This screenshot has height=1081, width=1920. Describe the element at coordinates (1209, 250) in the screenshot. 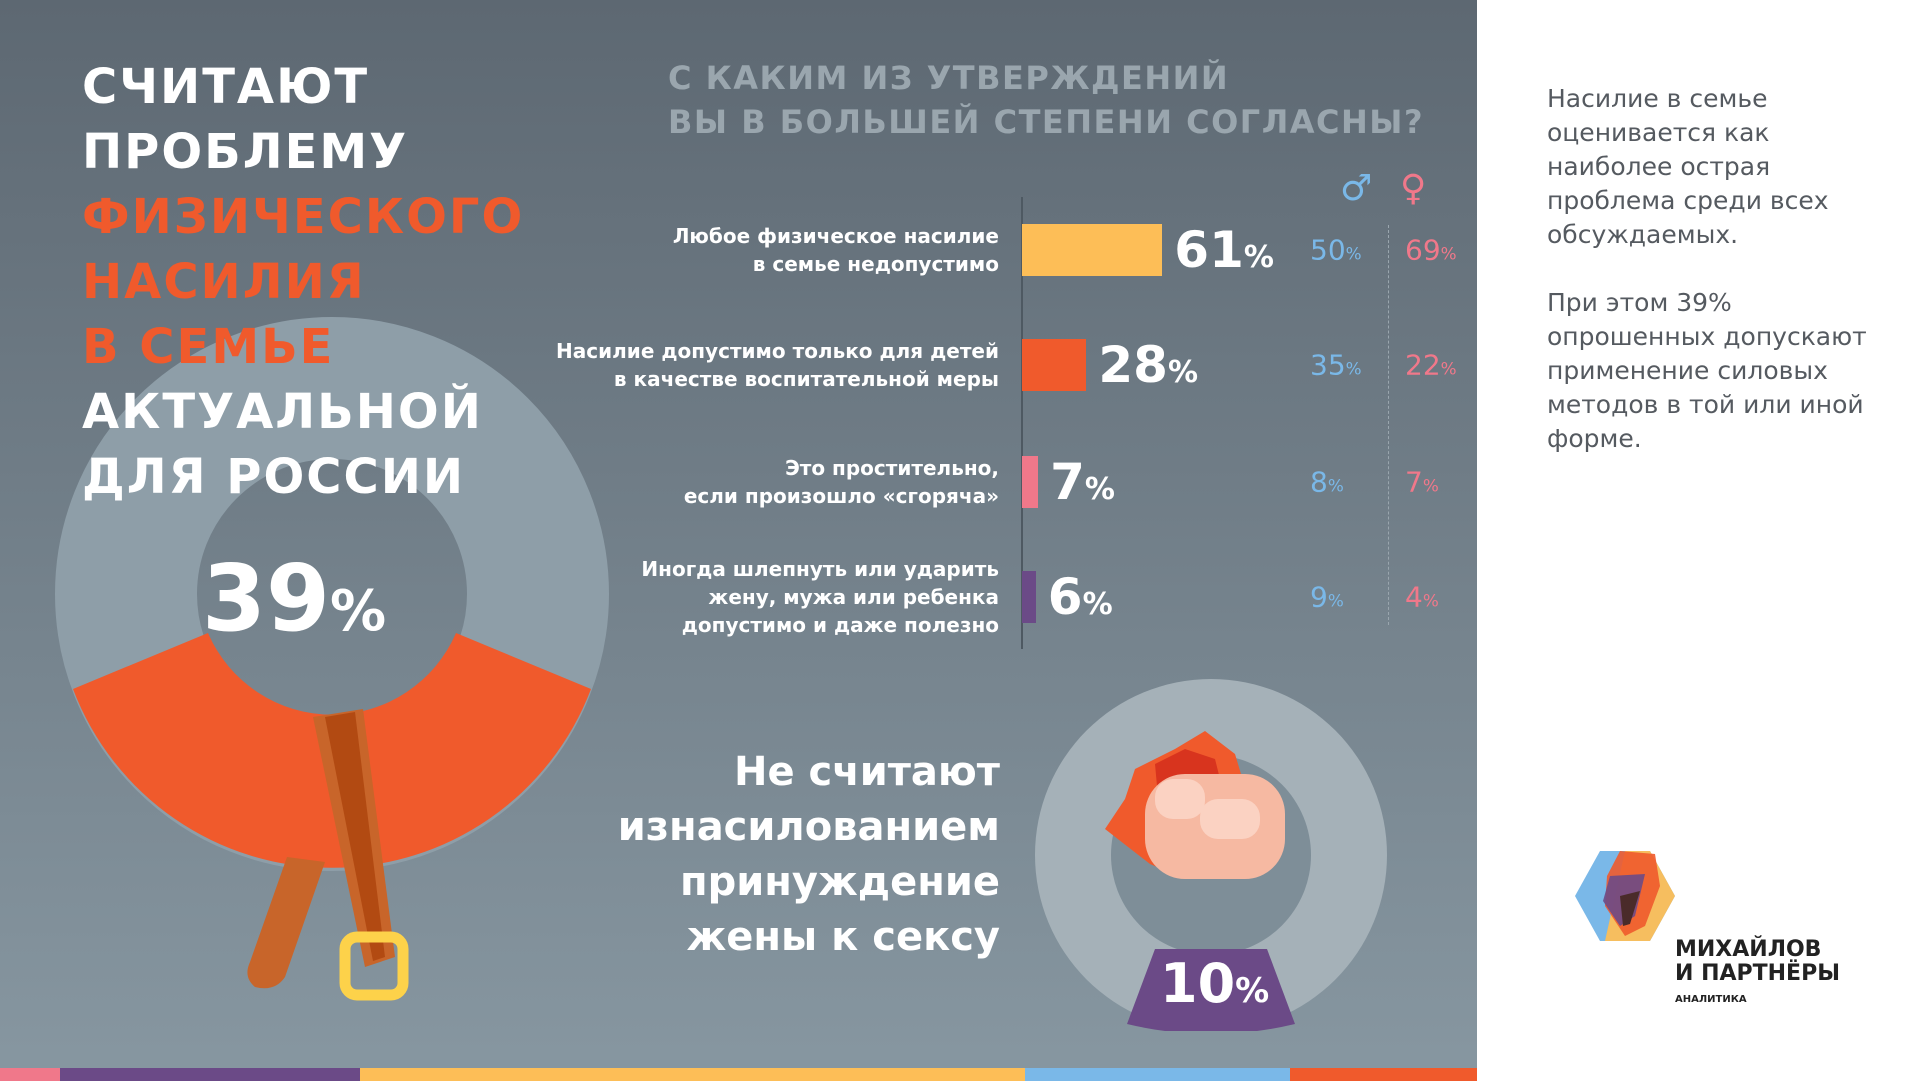

I see `total-value: 61` at that location.